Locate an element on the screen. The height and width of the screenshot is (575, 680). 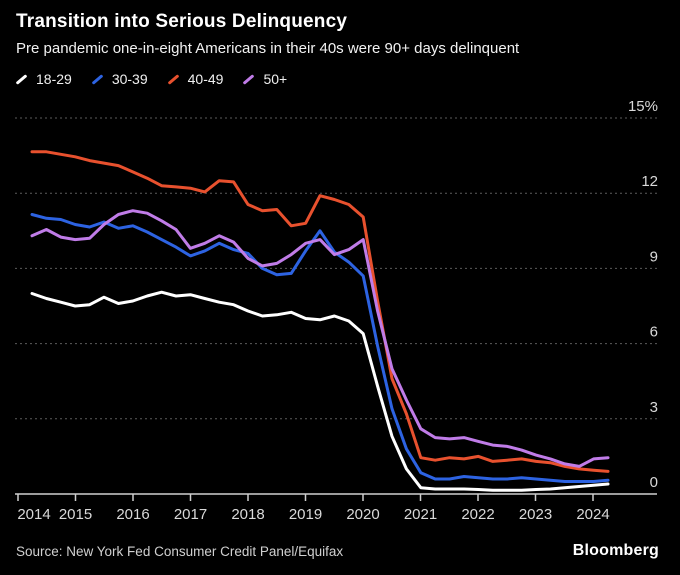
y-tick-label: 6 is located at coordinates (654, 332).